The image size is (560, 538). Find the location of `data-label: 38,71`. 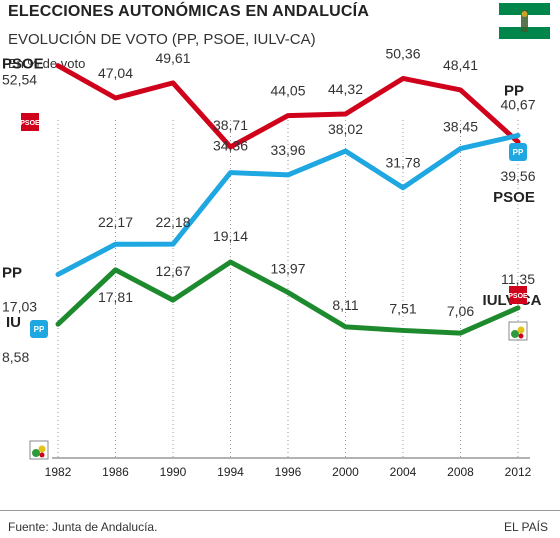

data-label: 38,71 is located at coordinates (230, 125).